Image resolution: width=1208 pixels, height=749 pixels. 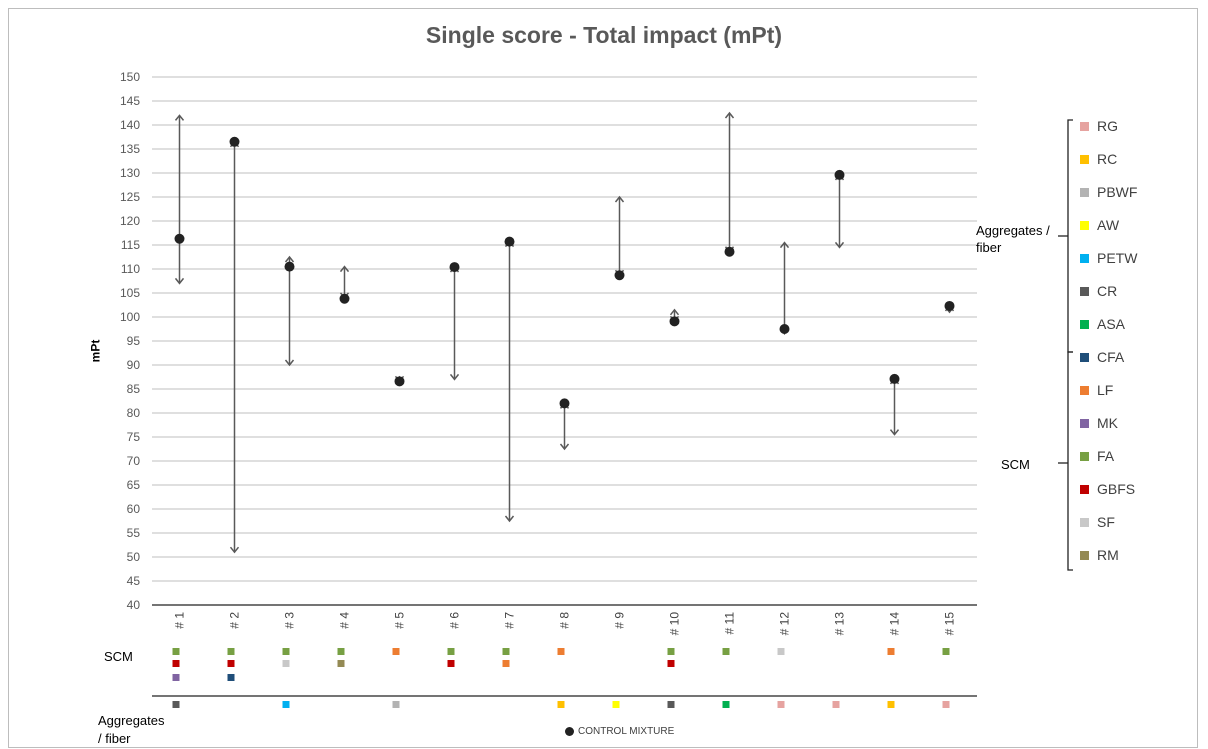 I want to click on legend-item-cr: CR, so click(x=1098, y=291).